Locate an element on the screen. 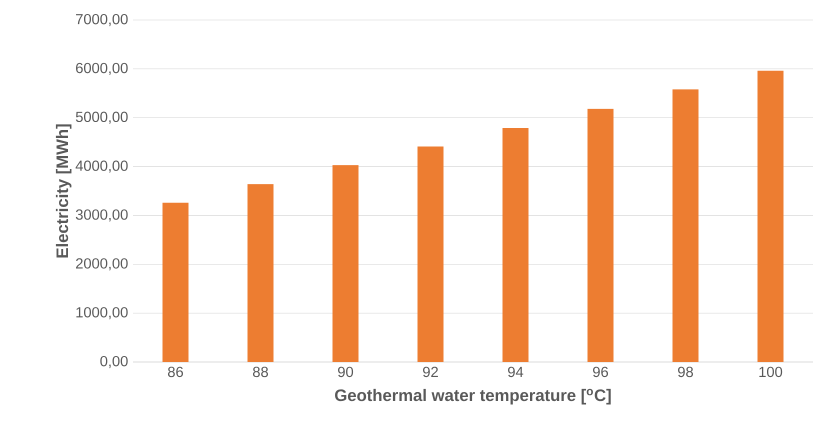 The width and height of the screenshot is (815, 429). x-tick-label: 98 is located at coordinates (686, 372).